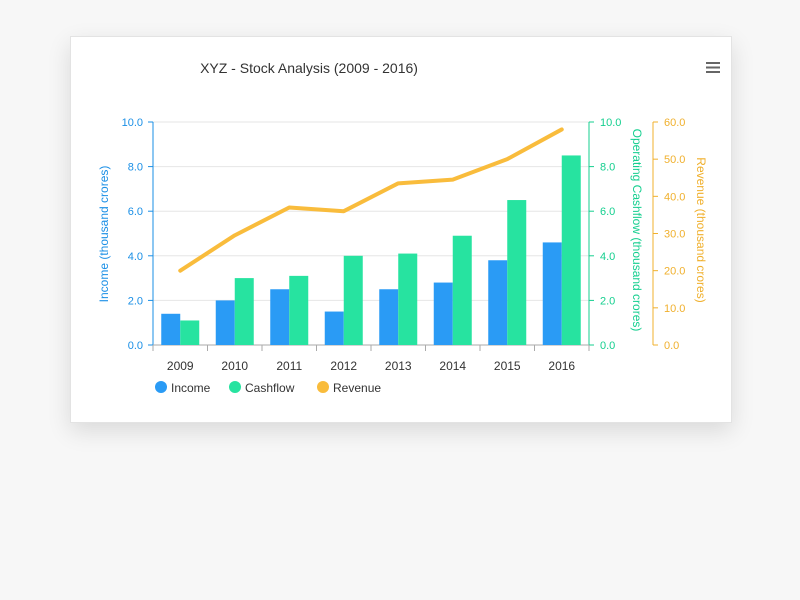 The image size is (800, 600). I want to click on x-axis-tick-label: 2011, so click(289, 366).